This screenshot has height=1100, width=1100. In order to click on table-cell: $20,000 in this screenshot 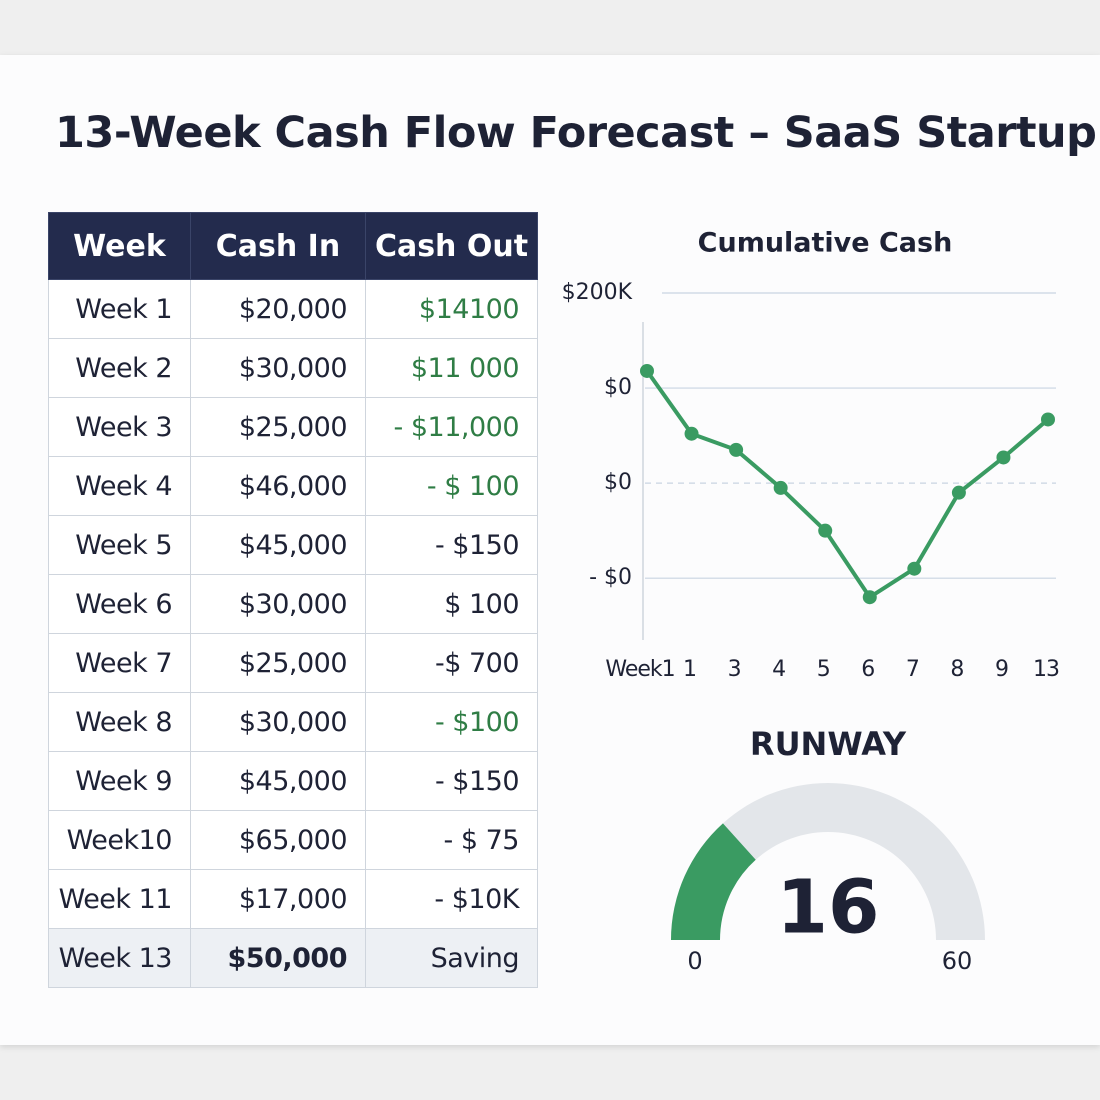, I will do `click(278, 309)`.